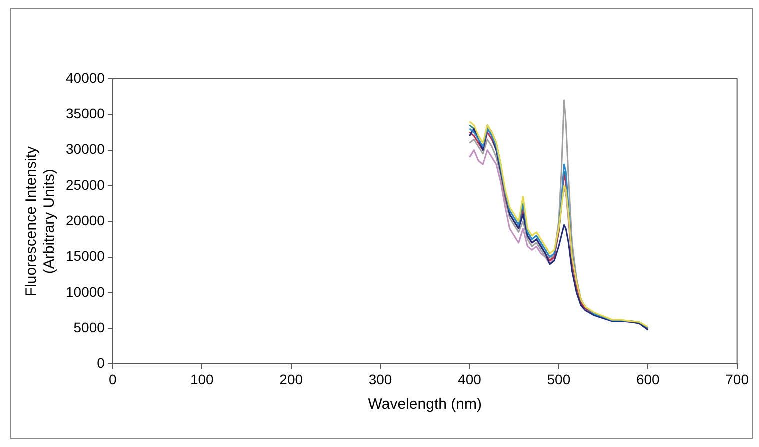 The image size is (759, 447). Describe the element at coordinates (86, 256) in the screenshot. I see `y-tick-label: 15000` at that location.